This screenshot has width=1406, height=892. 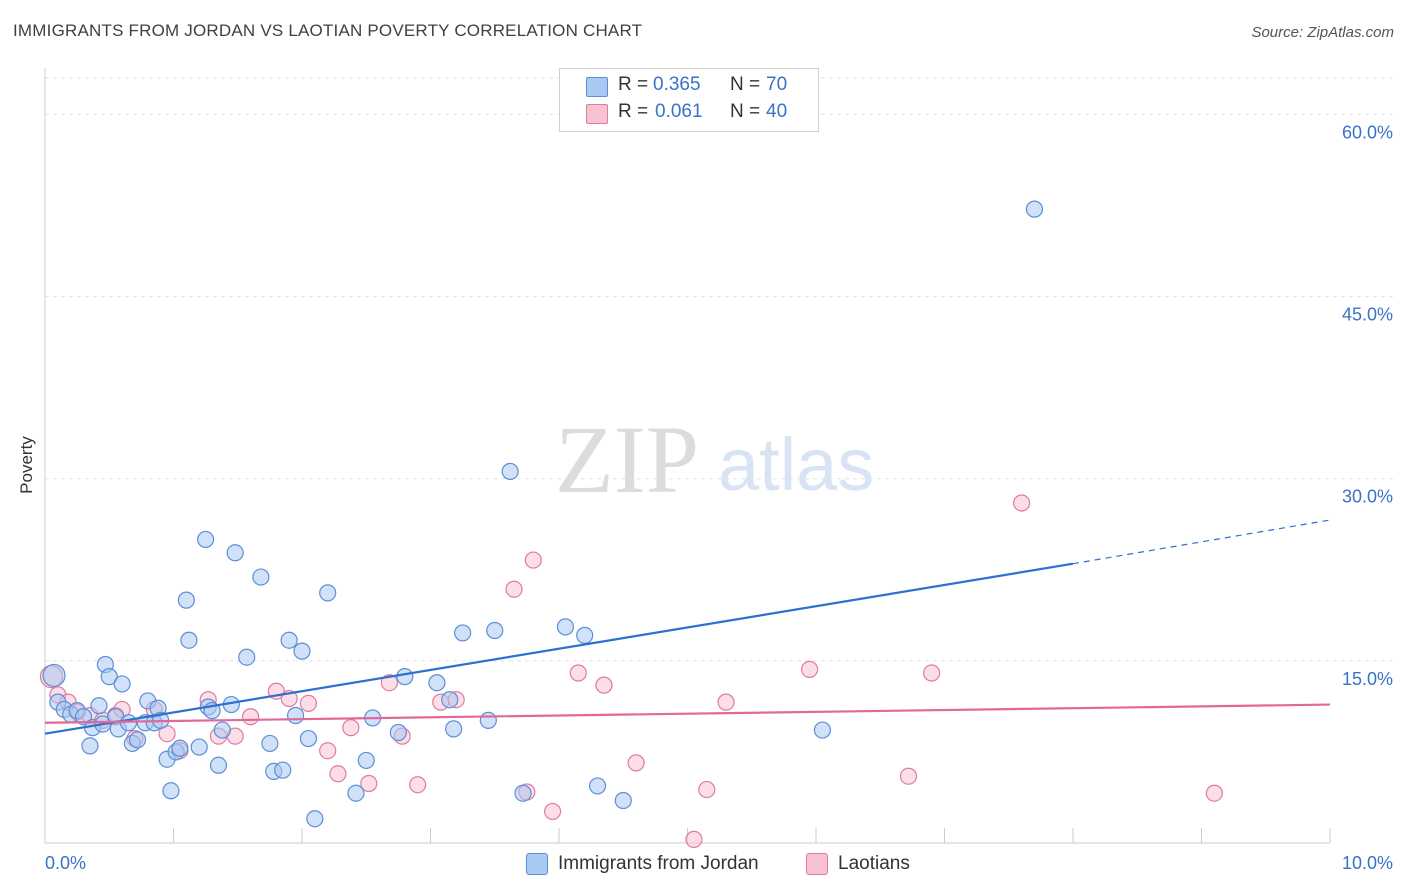 What do you see at coordinates (687, 713) in the screenshot?
I see `laotians-trend-line` at bounding box center [687, 713].